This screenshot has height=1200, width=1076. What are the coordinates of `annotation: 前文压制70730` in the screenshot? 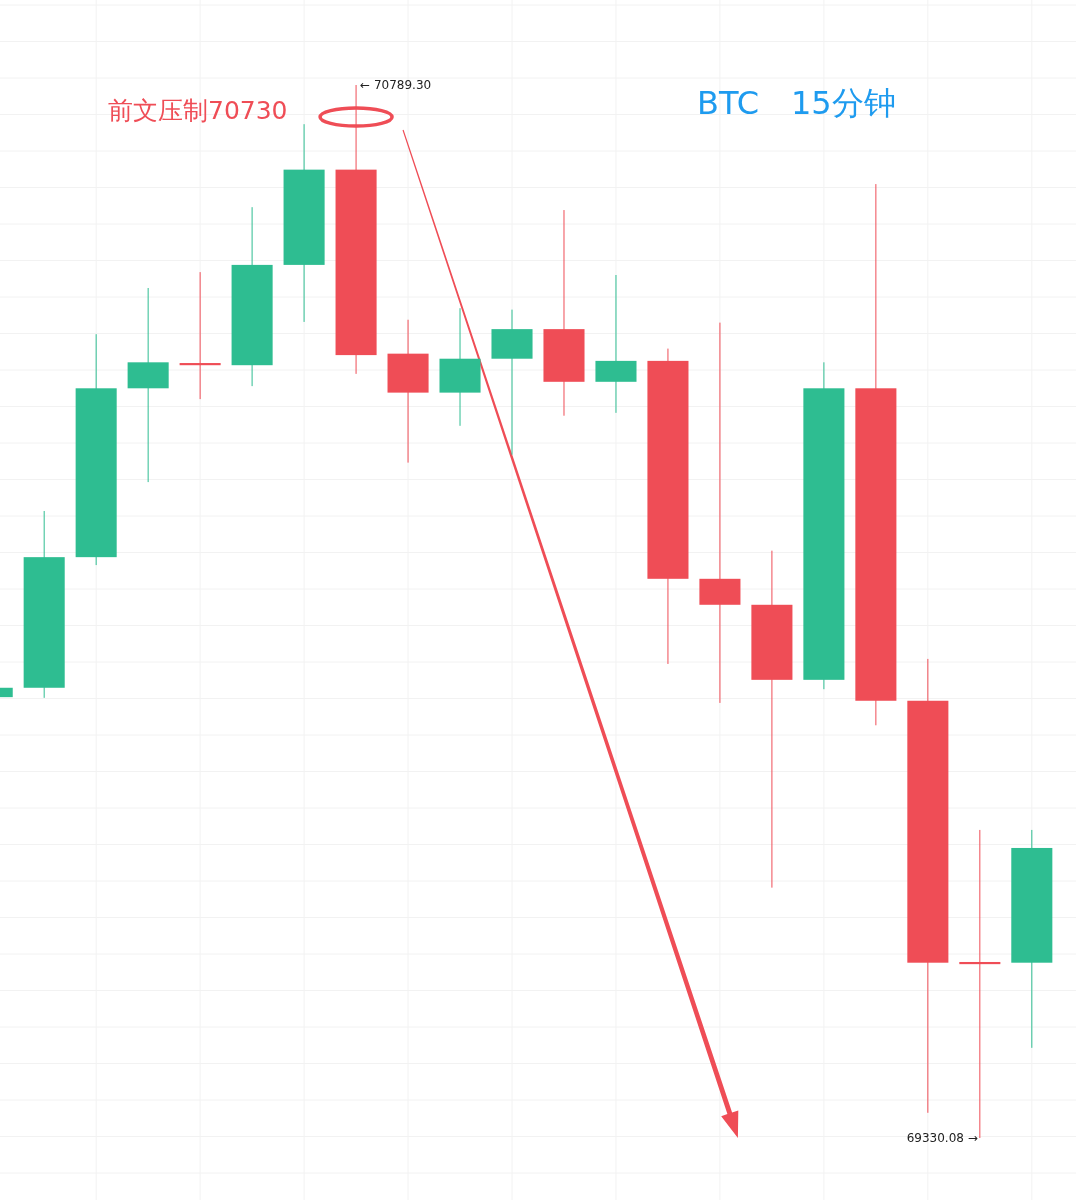 It's located at (198, 110).